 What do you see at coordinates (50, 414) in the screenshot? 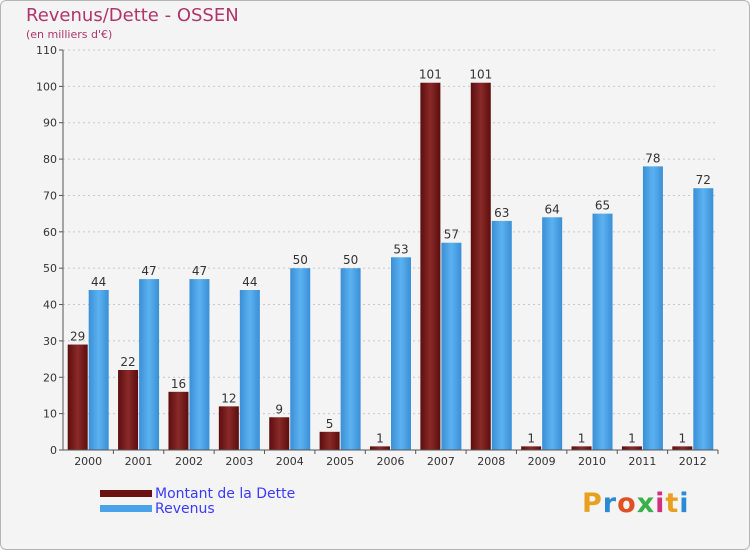
I see `y-tick-label: 10` at bounding box center [50, 414].